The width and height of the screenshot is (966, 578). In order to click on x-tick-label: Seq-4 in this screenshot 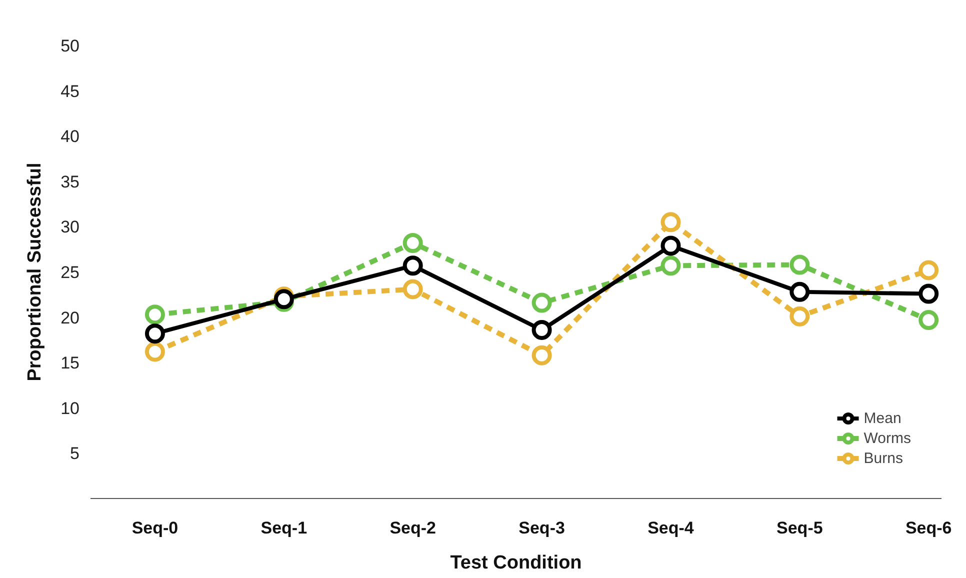, I will do `click(671, 528)`.